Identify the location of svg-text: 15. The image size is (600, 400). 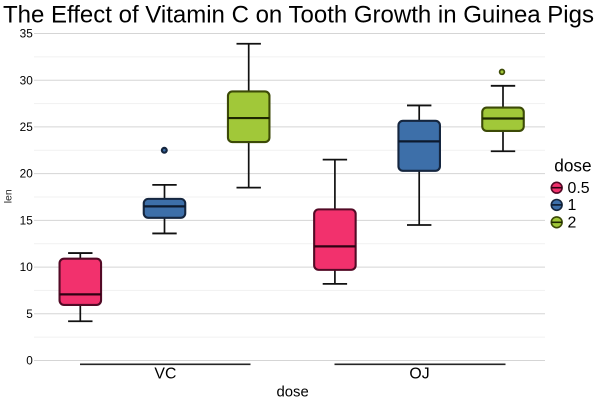
(27, 220).